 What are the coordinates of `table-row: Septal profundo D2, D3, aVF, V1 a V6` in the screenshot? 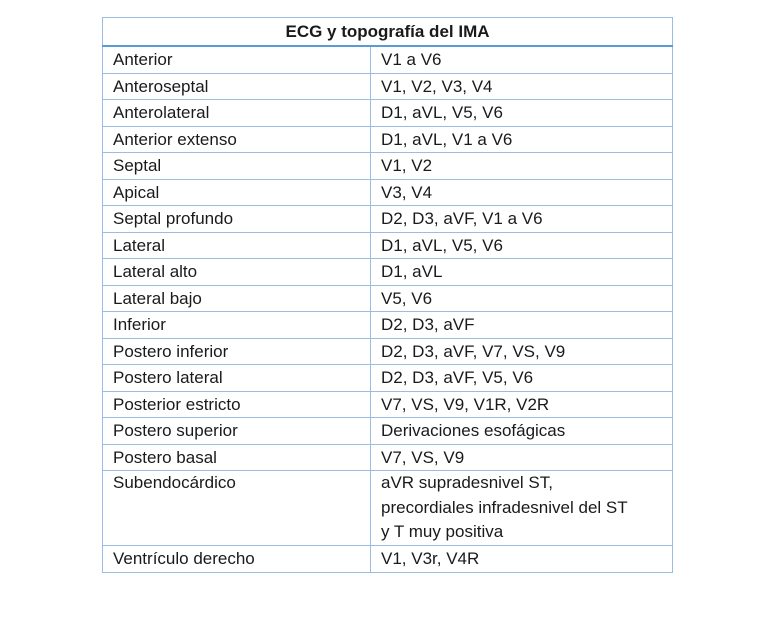 It's located at (387, 219).